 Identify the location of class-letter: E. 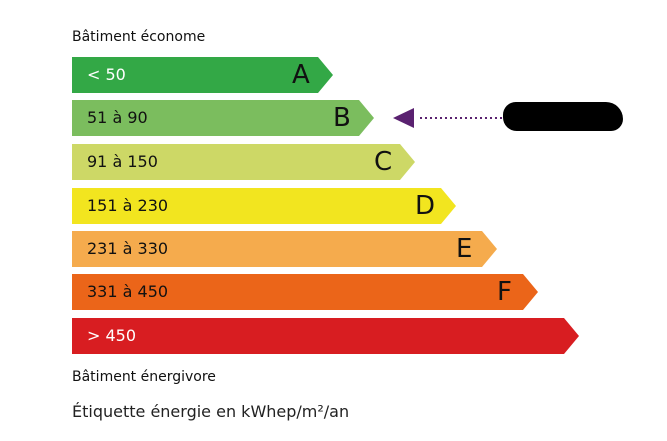
(464, 249).